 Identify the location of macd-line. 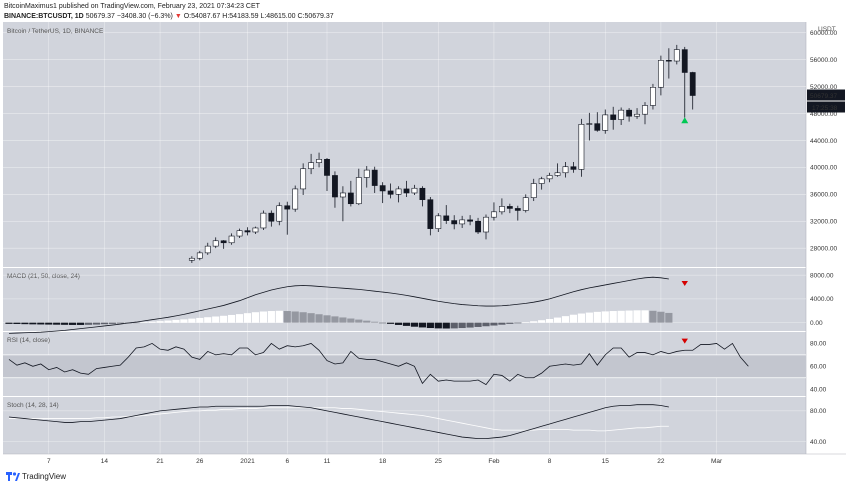
(338, 305).